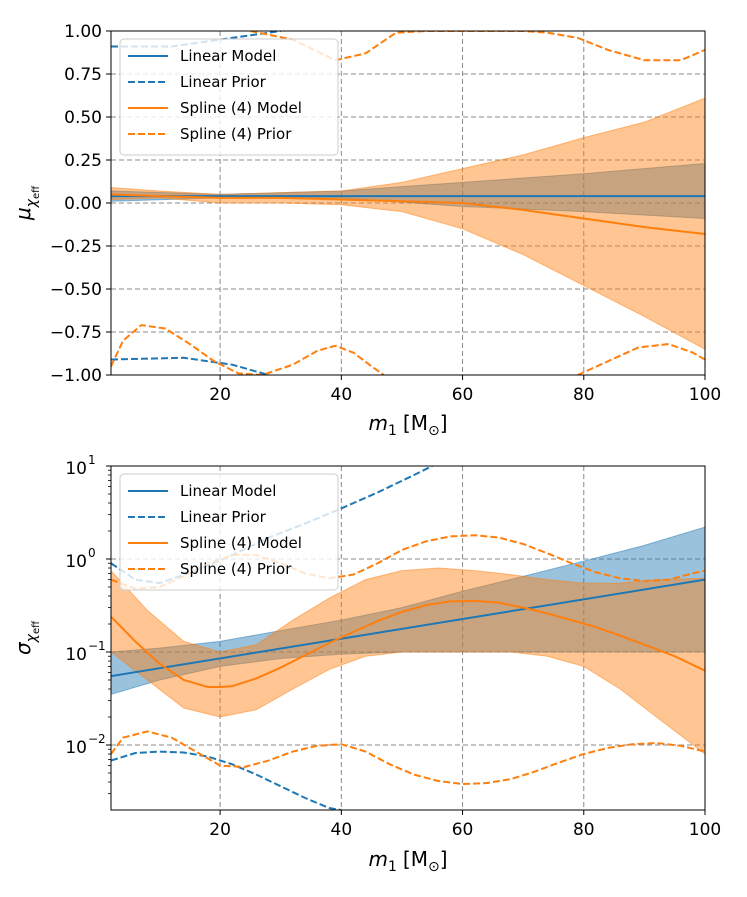  I want to click on y-tick-label: 1.00, so click(83, 32).